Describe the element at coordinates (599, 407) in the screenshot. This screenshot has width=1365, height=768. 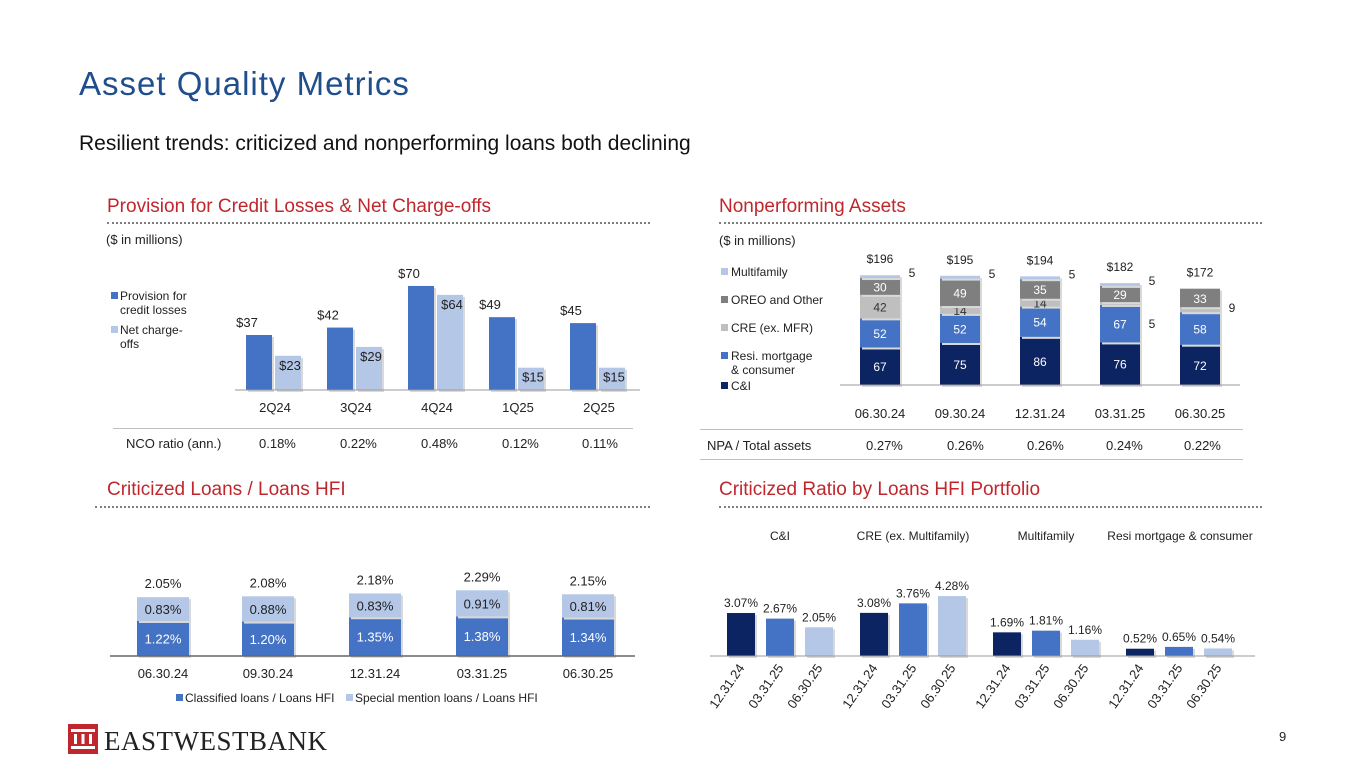
I see `x-tick-label: 2Q25` at that location.